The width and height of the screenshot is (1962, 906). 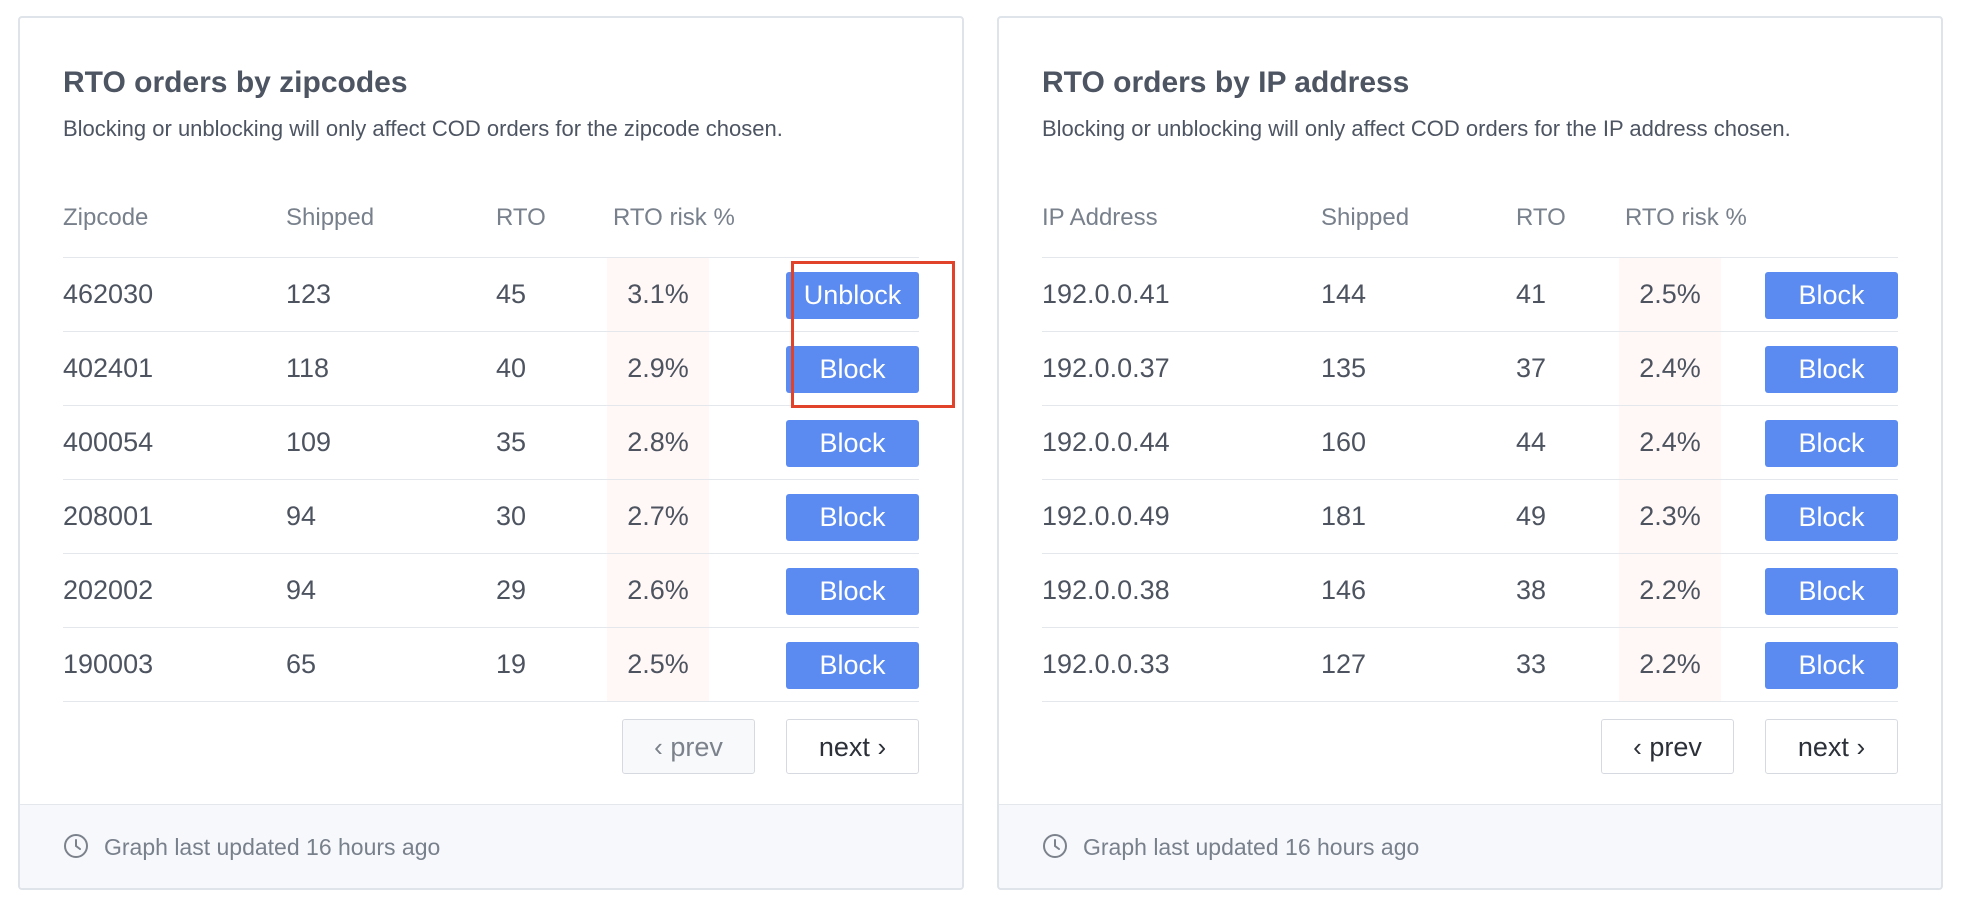 What do you see at coordinates (309, 294) in the screenshot?
I see `shipped-value: 123` at bounding box center [309, 294].